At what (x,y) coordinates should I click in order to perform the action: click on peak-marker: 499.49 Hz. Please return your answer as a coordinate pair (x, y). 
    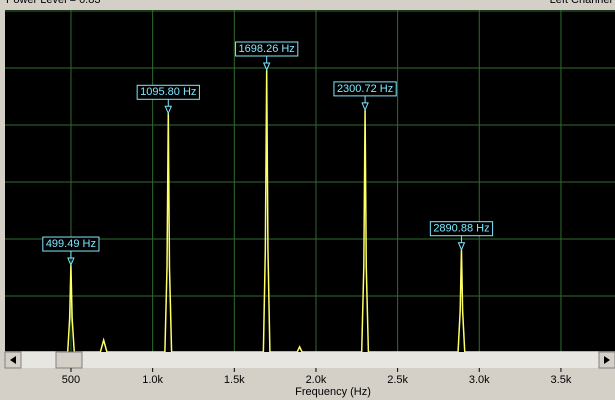
    Looking at the image, I should click on (71, 251).